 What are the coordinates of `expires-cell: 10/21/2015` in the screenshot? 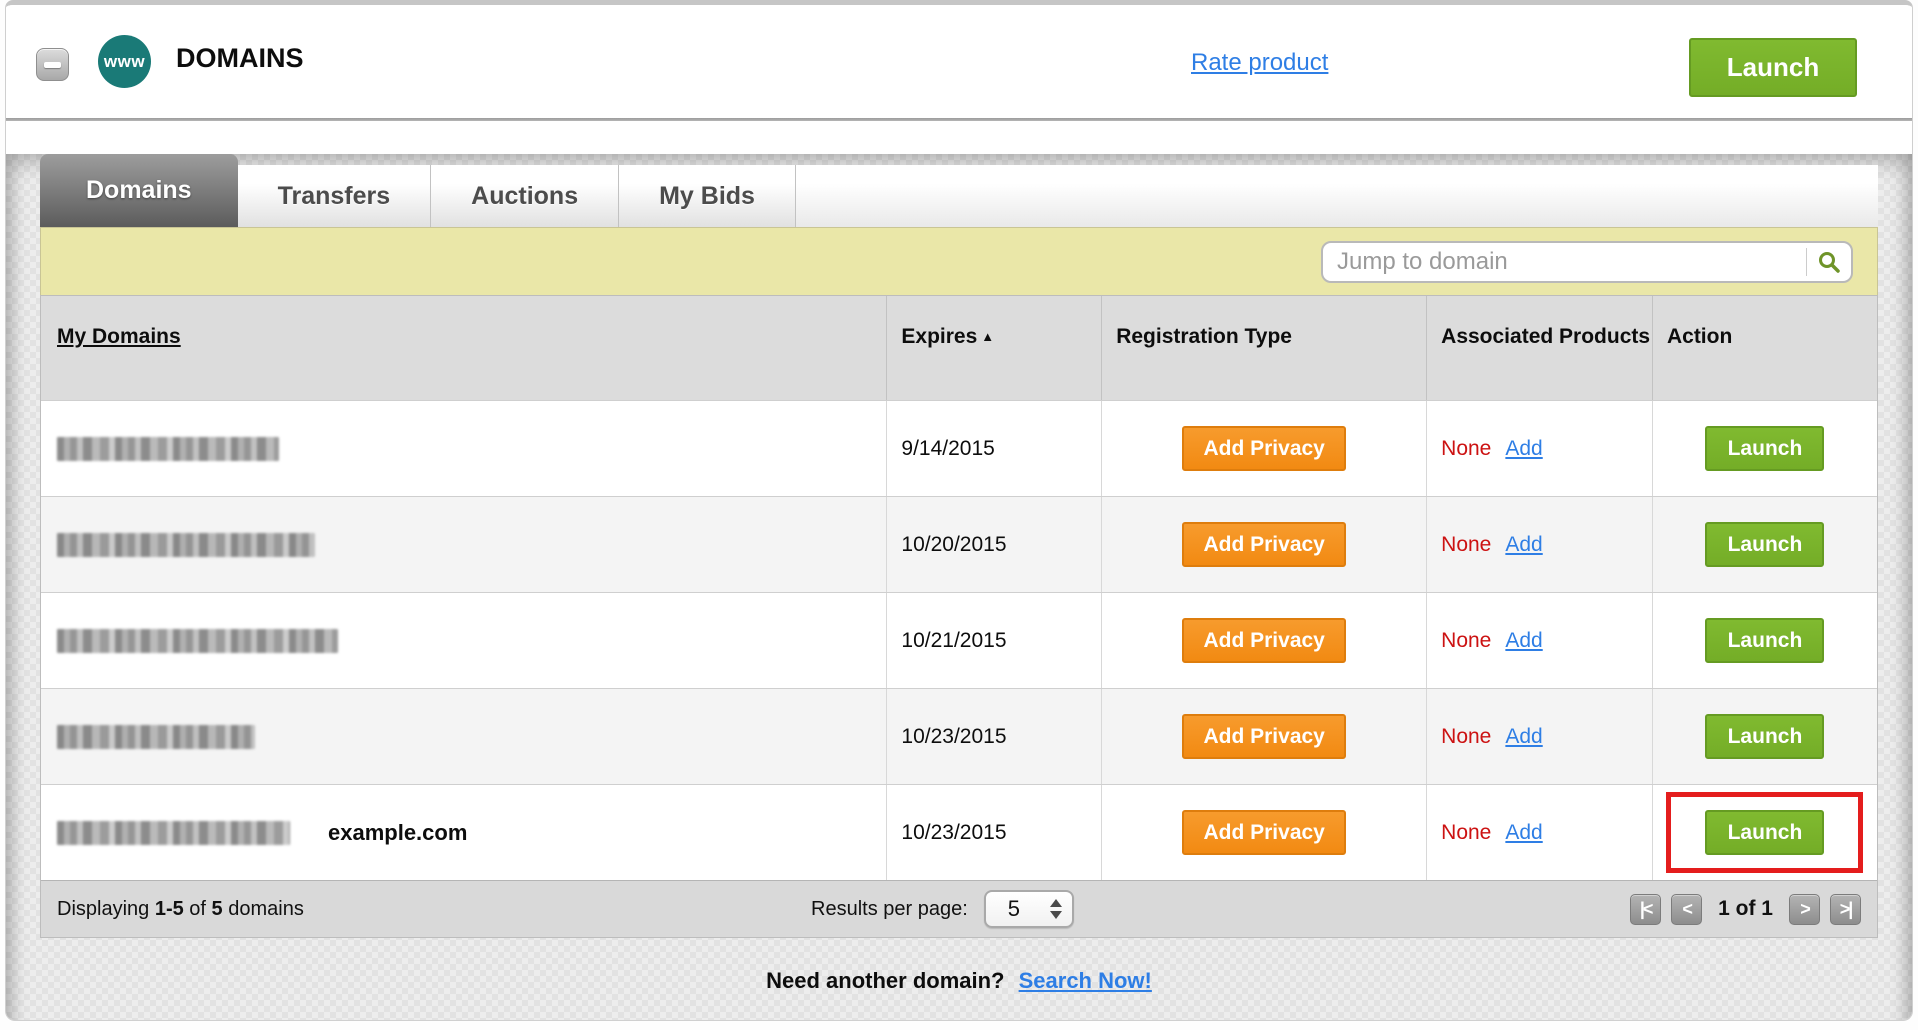 It's located at (995, 640).